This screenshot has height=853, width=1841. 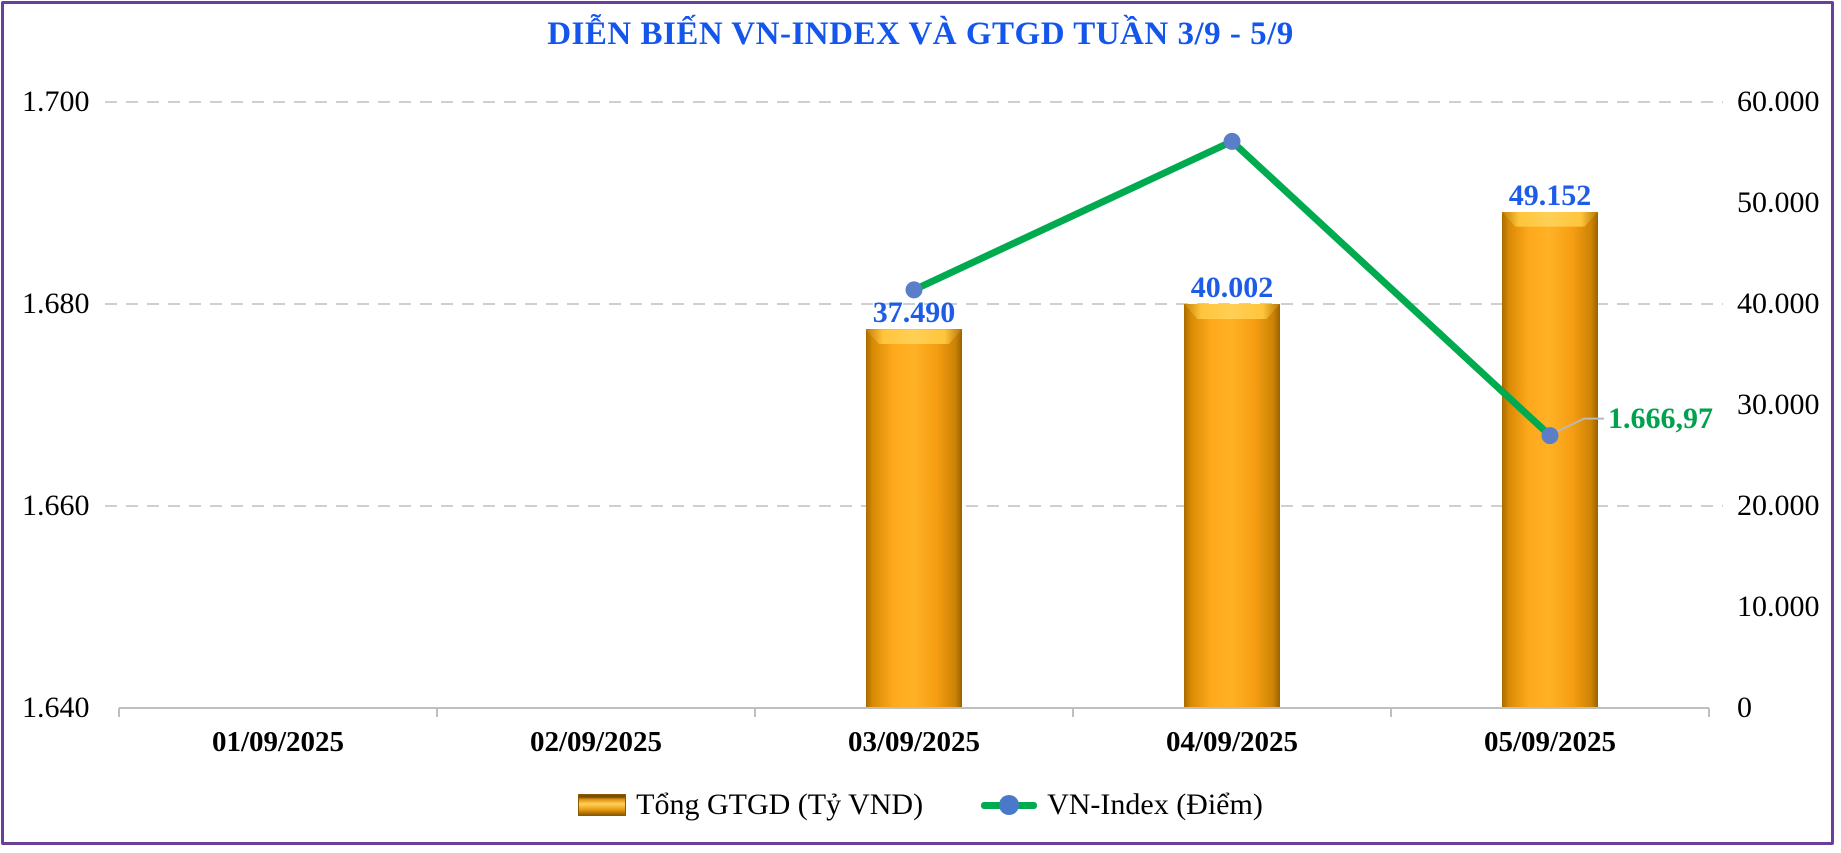 I want to click on left-axis-tick-label: 1.640, so click(x=56, y=707).